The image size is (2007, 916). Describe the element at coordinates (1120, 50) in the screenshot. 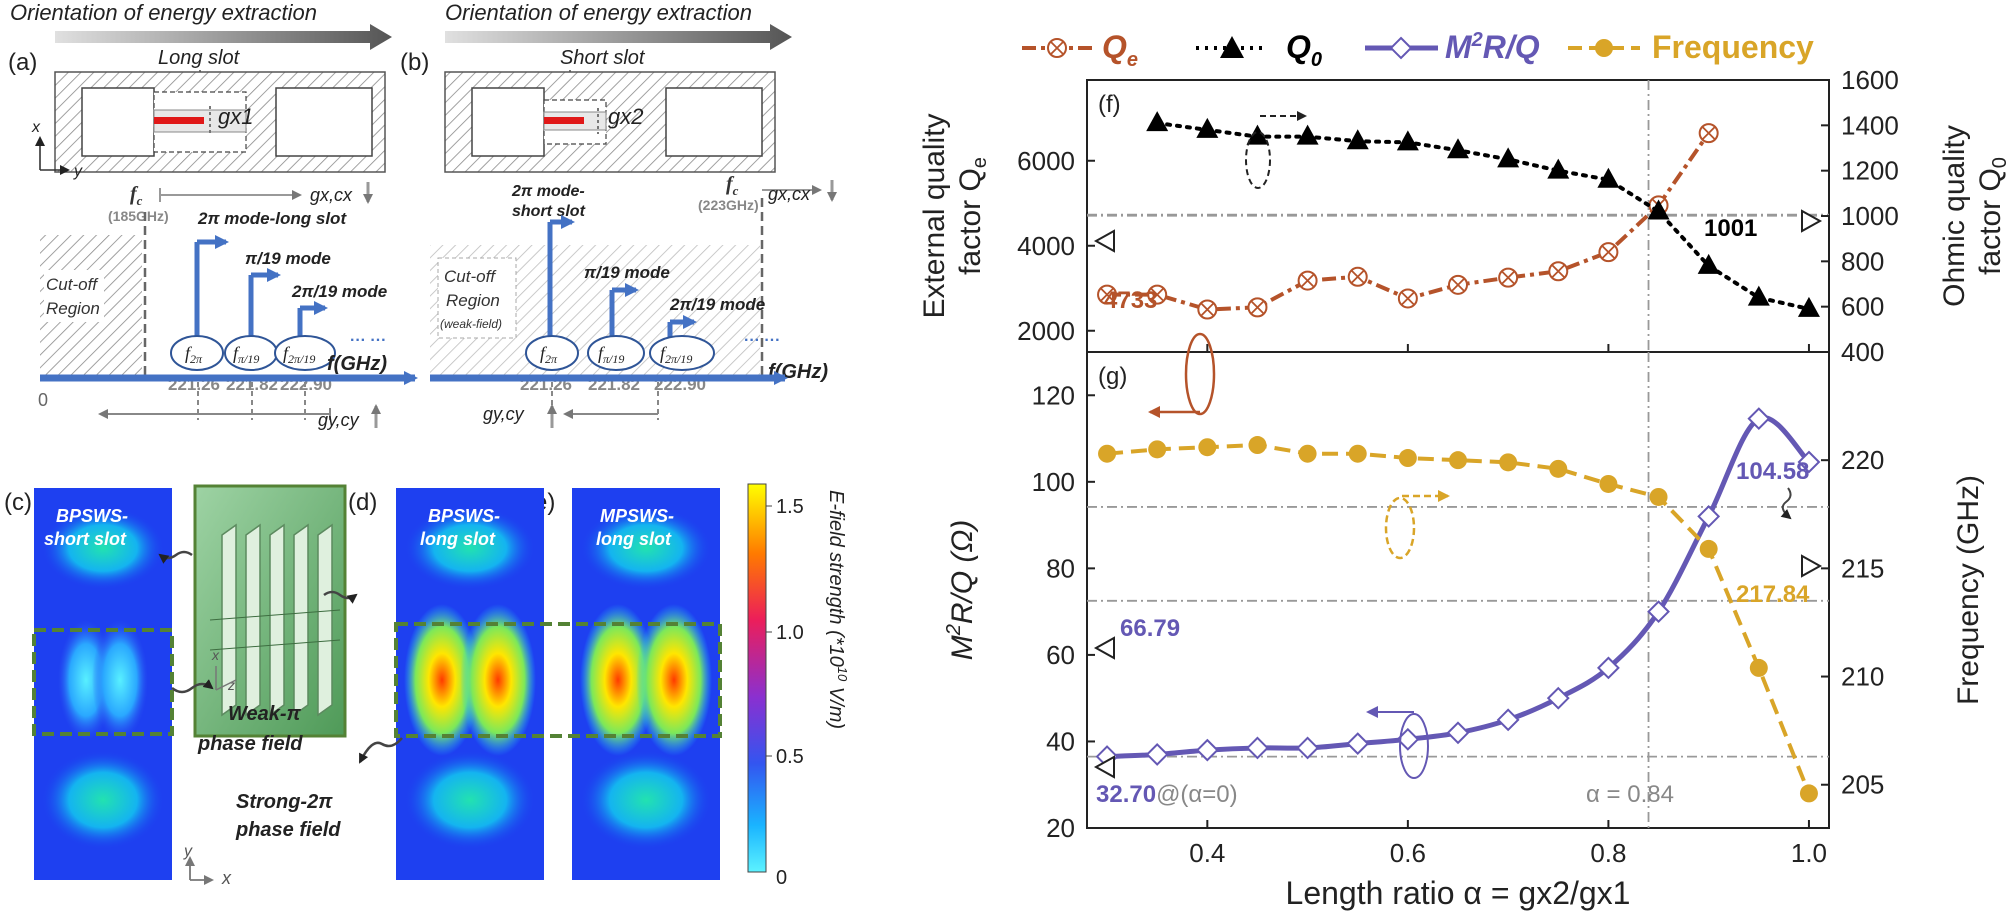

I see `svg-text: Qe` at that location.